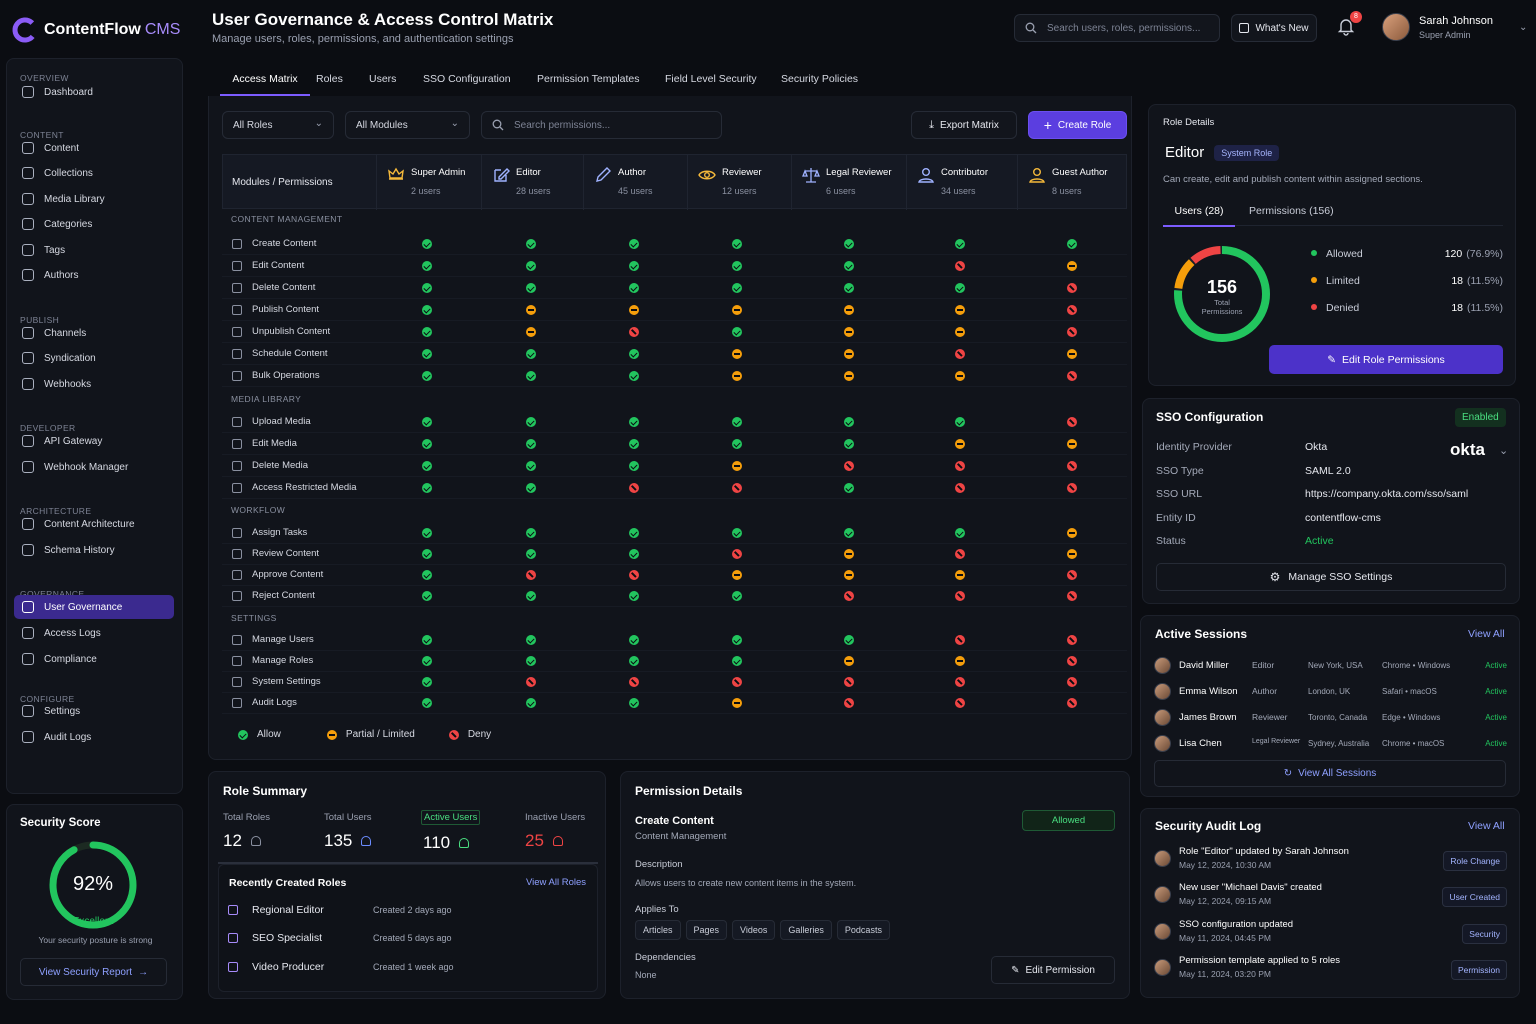 The image size is (1536, 1024). Describe the element at coordinates (467, 79) in the screenshot. I see `tab-sso-configuration: SSO Configuration` at that location.